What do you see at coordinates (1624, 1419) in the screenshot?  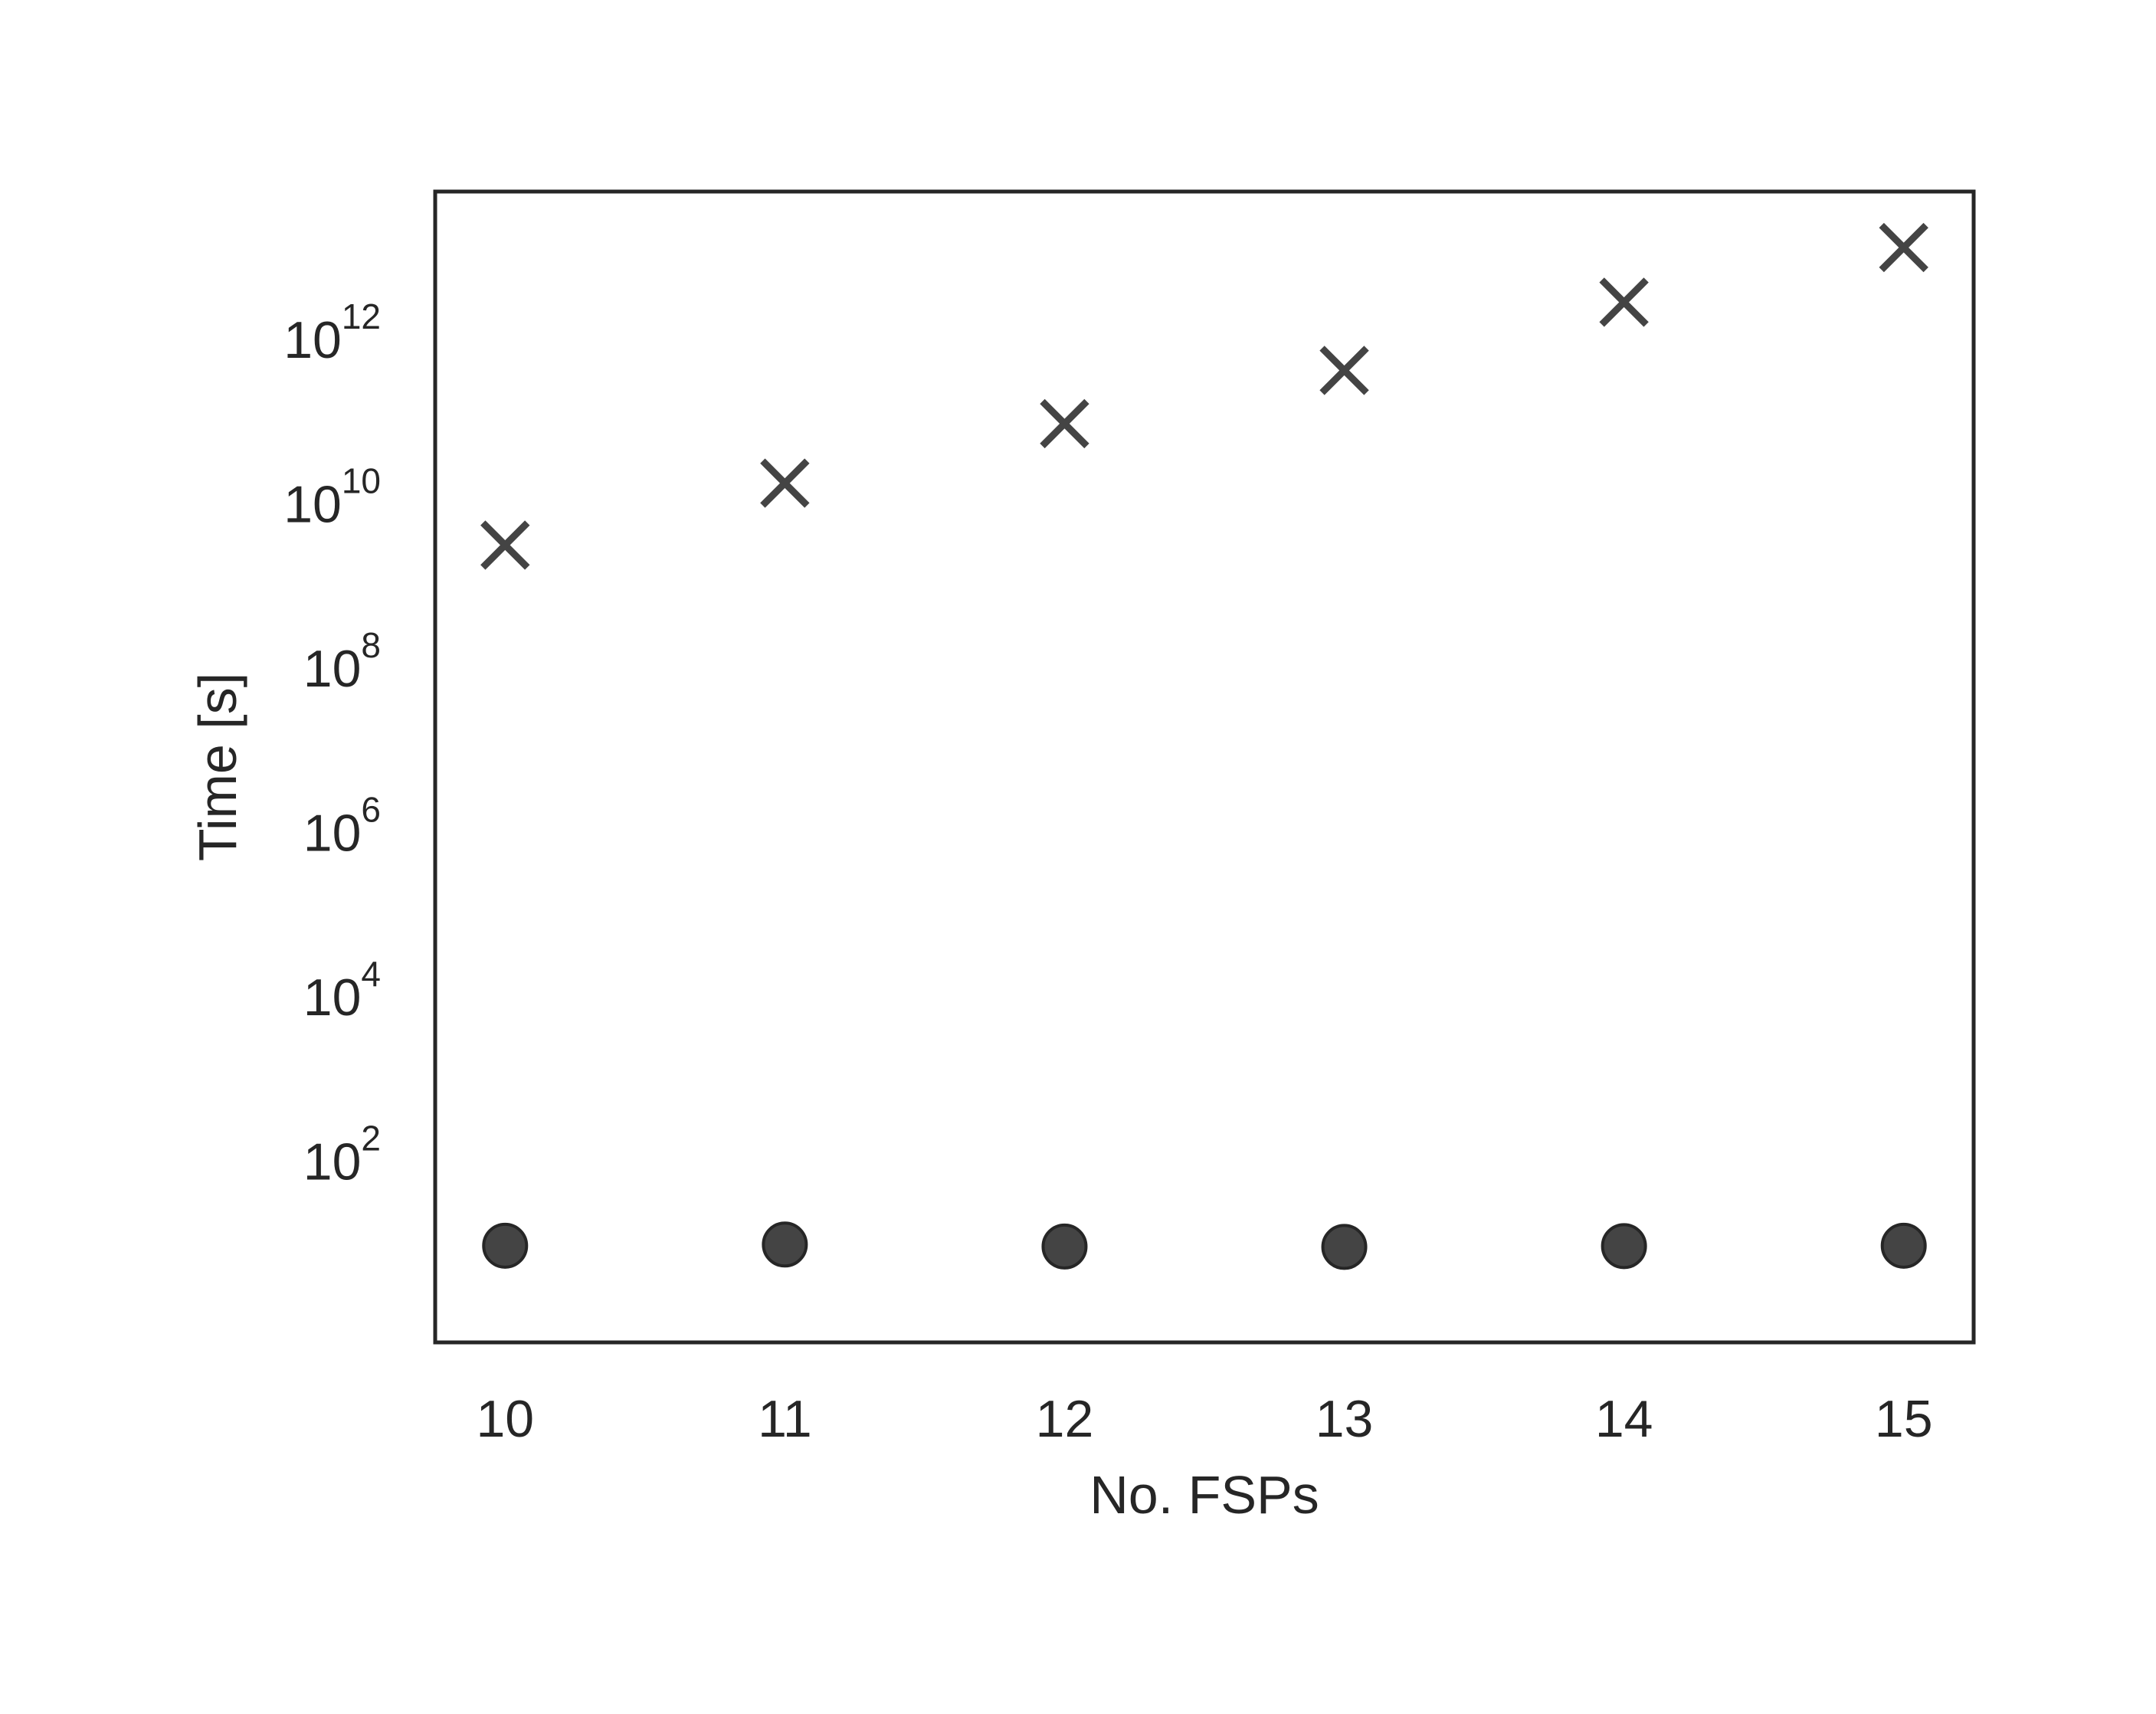 I see `x-tick-label: 14` at bounding box center [1624, 1419].